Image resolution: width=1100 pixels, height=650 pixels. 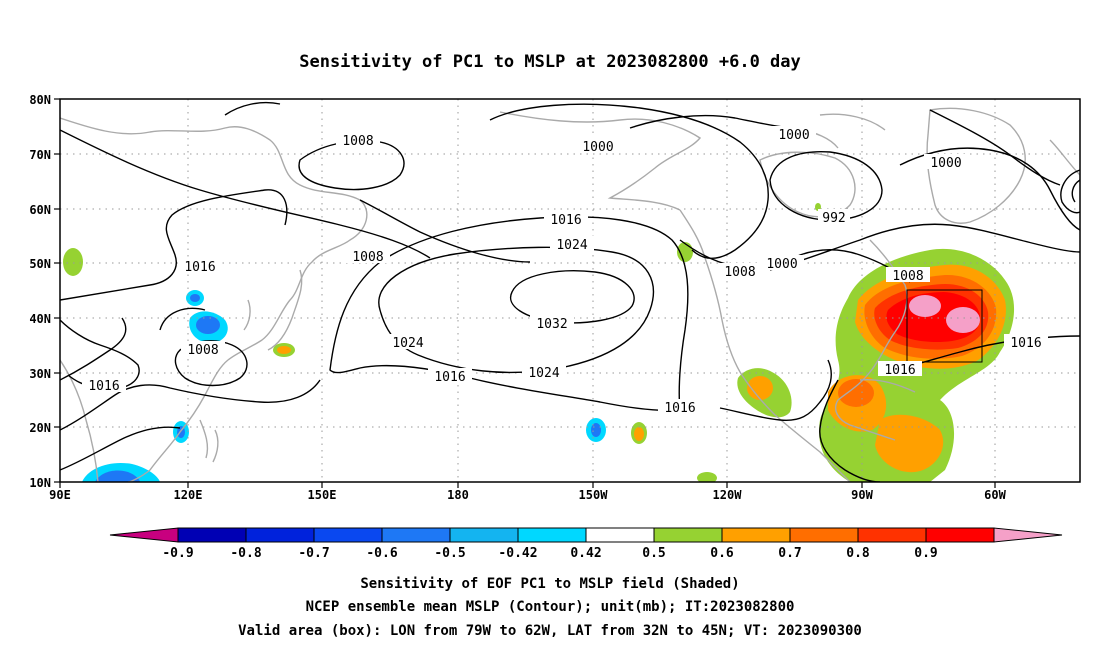 I want to click on coastline-europe-edge, so click(x=1064, y=157).